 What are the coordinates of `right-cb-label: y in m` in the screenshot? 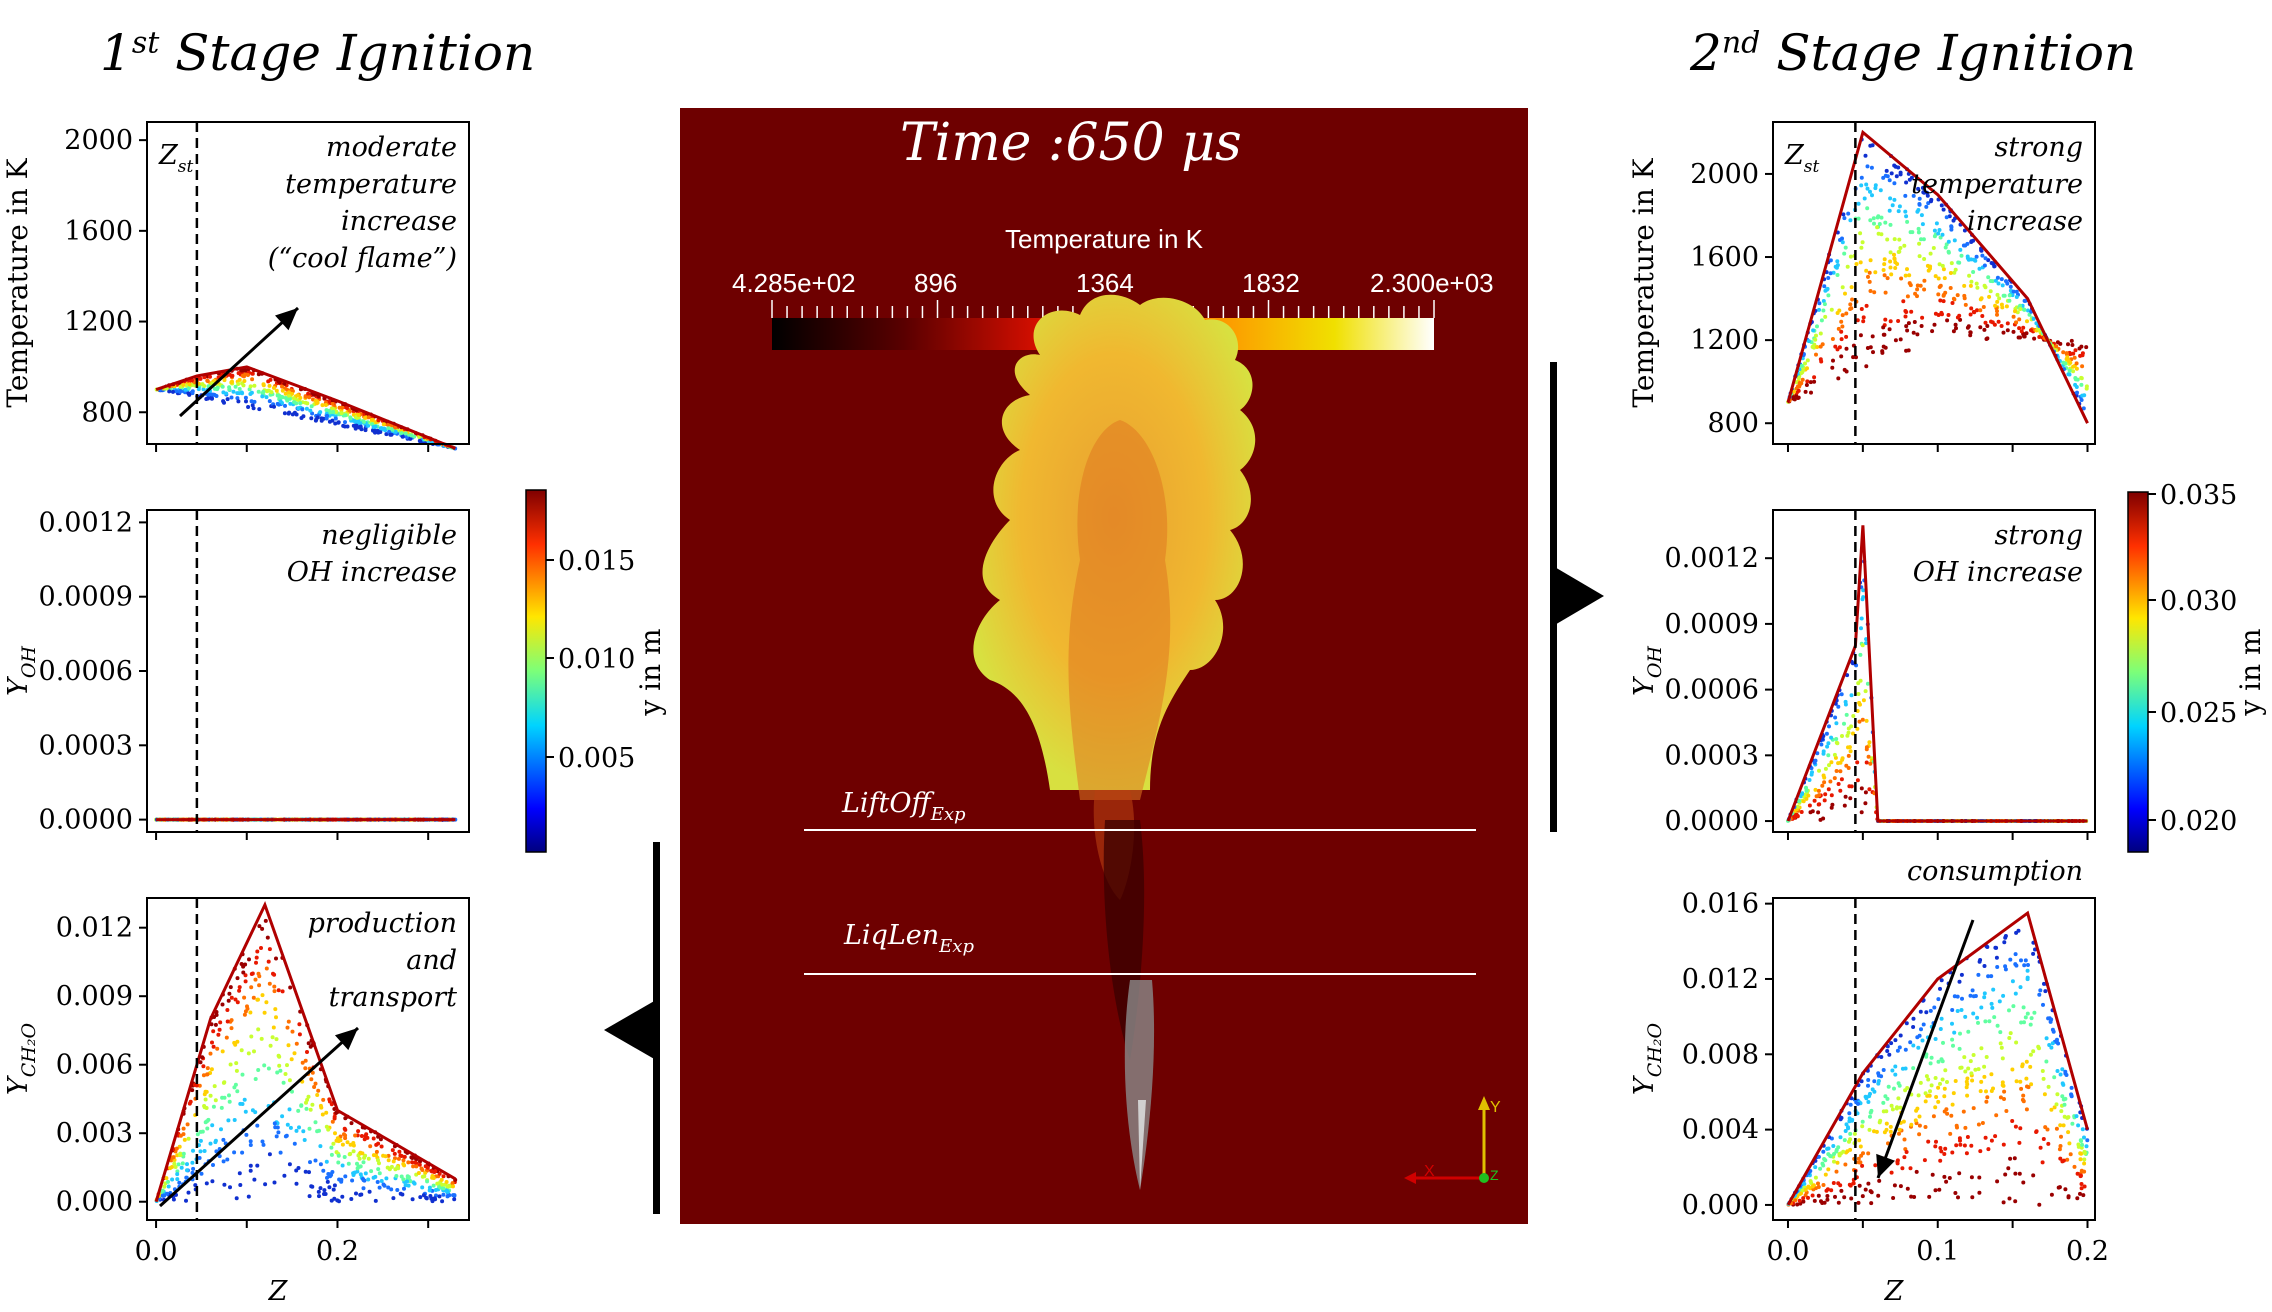 It's located at (2250, 672).